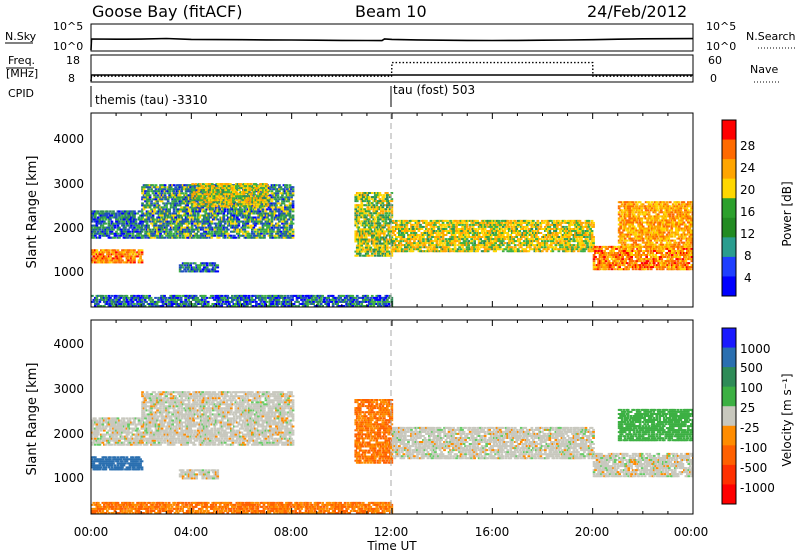  I want to click on freq-label-1: Freq., so click(21, 60).